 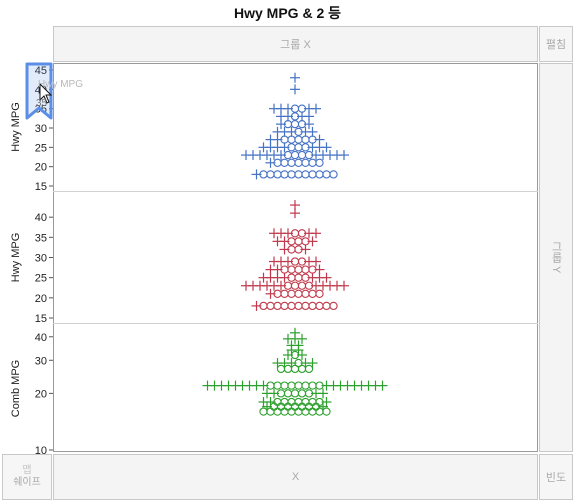 What do you see at coordinates (60, 84) in the screenshot?
I see `drag-ghost-label: Hwy MPG` at bounding box center [60, 84].